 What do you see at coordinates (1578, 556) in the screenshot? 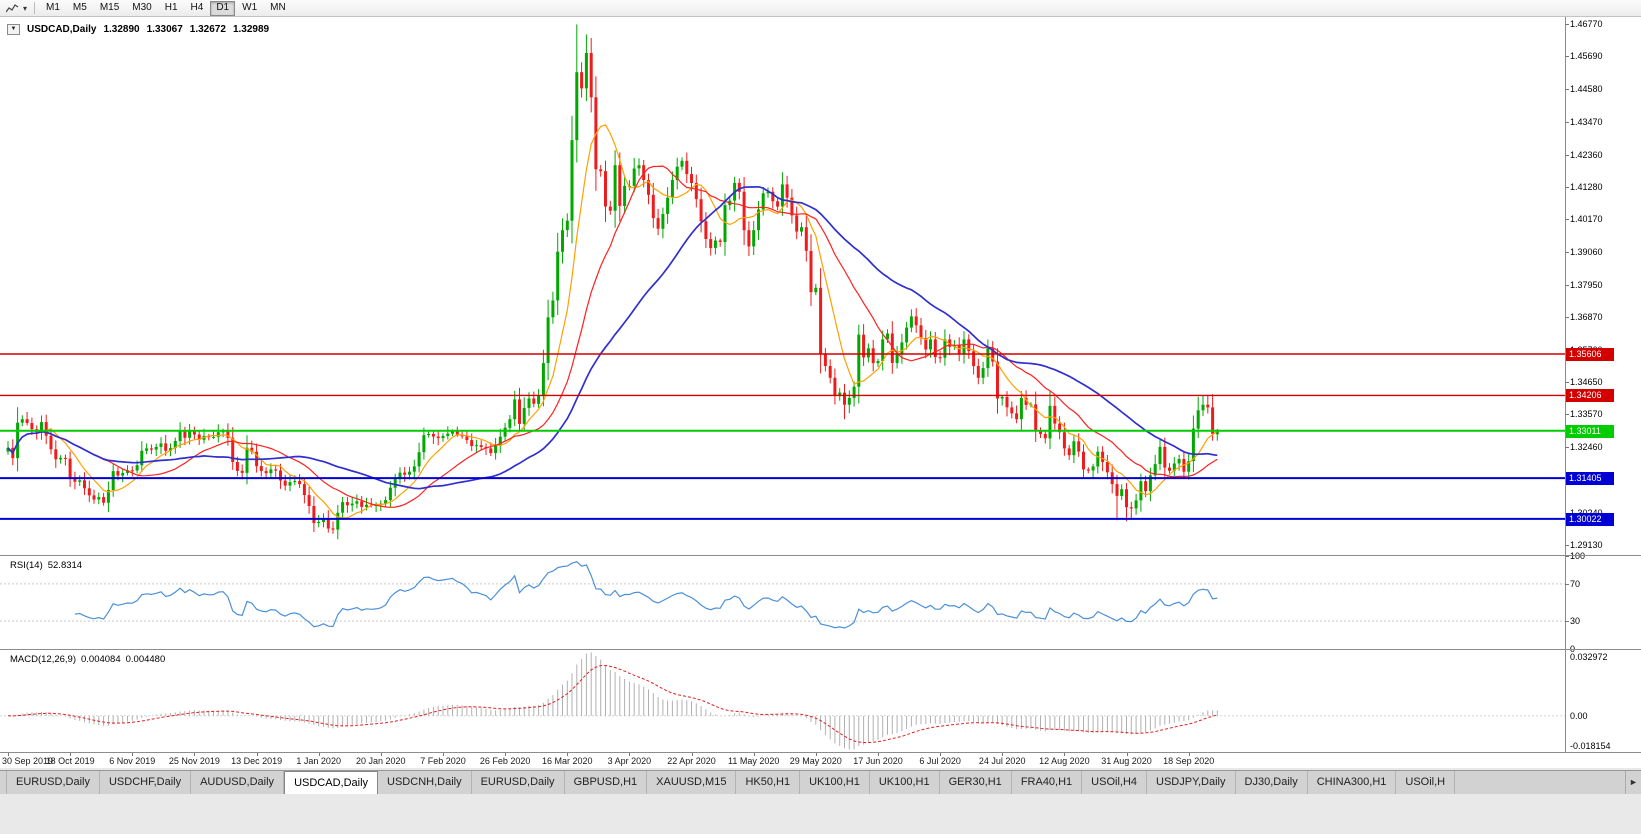
I see `rsi-axis-label: 100` at bounding box center [1578, 556].